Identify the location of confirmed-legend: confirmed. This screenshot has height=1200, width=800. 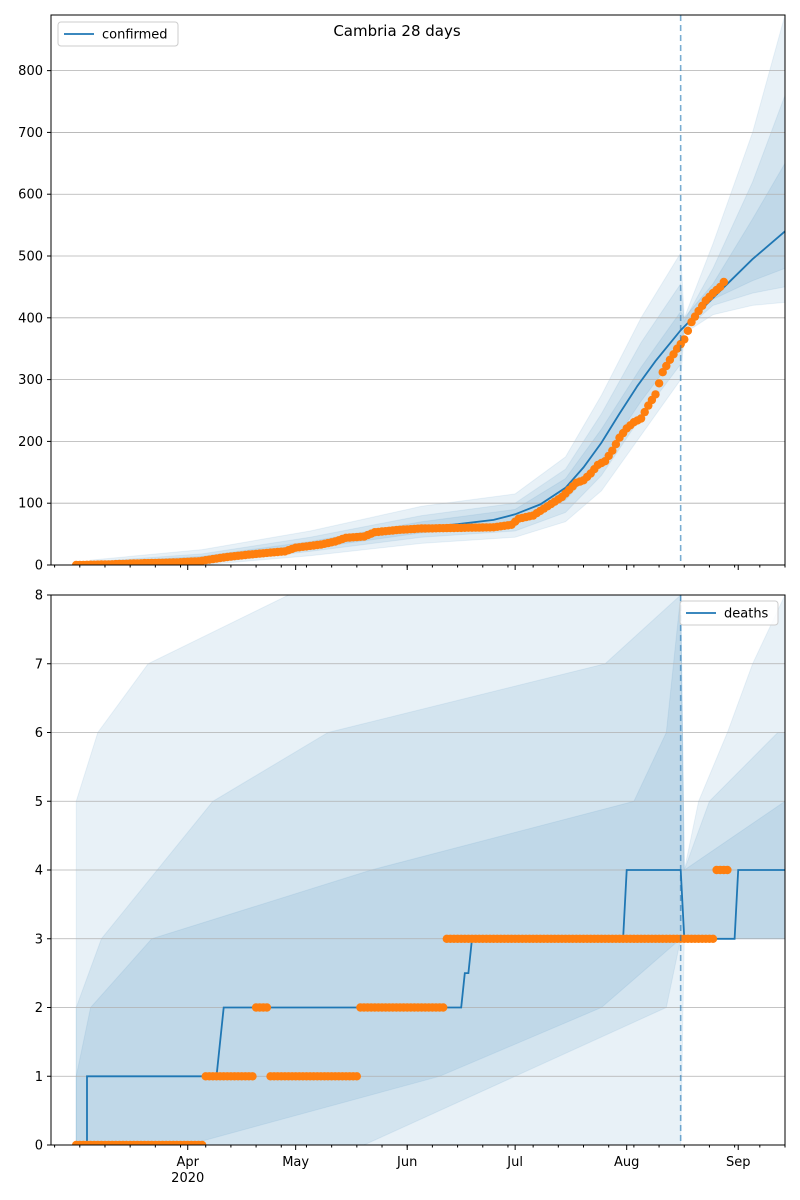
(118, 34).